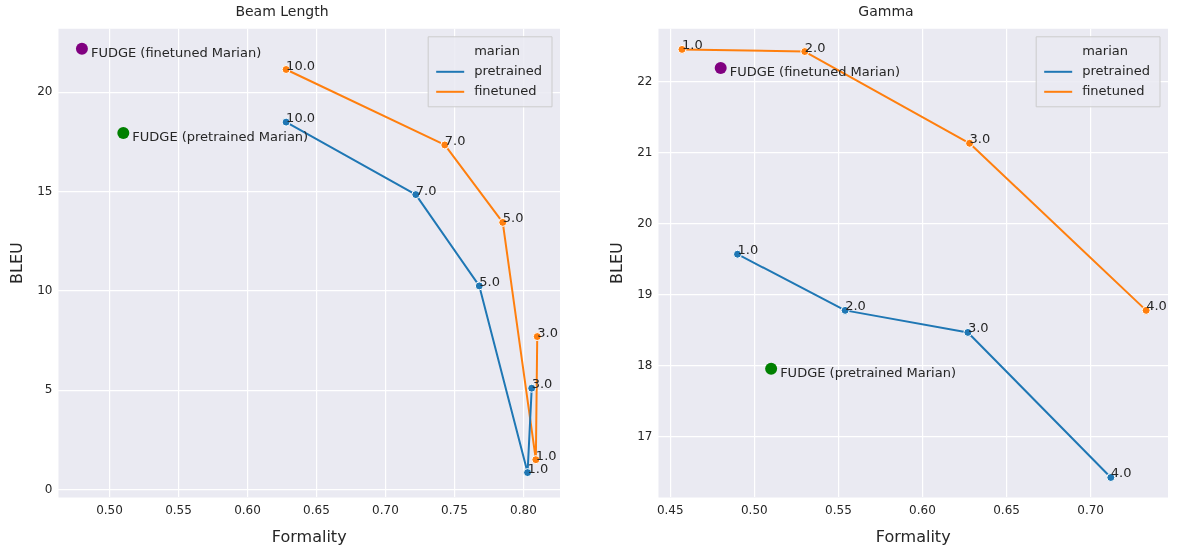 Image resolution: width=1192 pixels, height=553 pixels. I want to click on y-tick-label: 10, so click(45, 290).